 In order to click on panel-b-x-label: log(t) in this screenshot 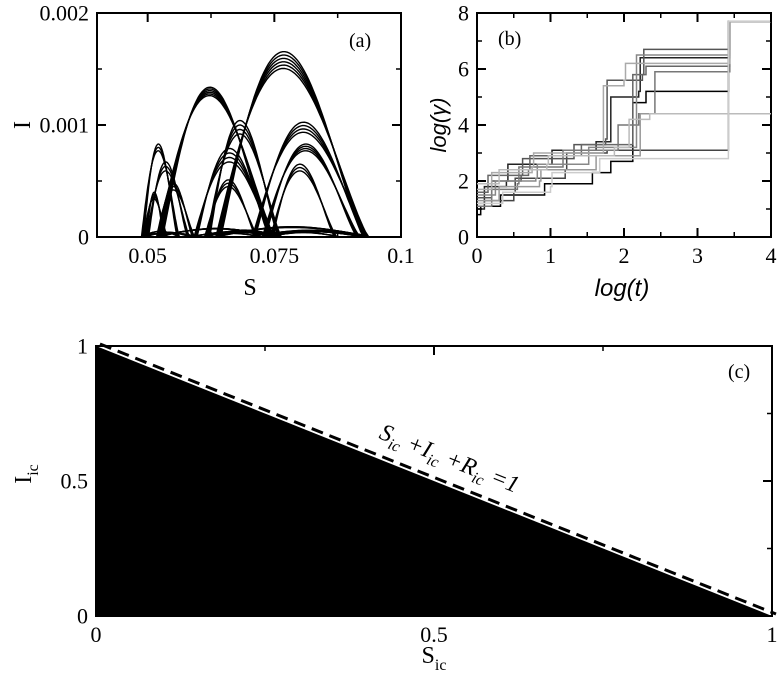, I will do `click(622, 288)`.